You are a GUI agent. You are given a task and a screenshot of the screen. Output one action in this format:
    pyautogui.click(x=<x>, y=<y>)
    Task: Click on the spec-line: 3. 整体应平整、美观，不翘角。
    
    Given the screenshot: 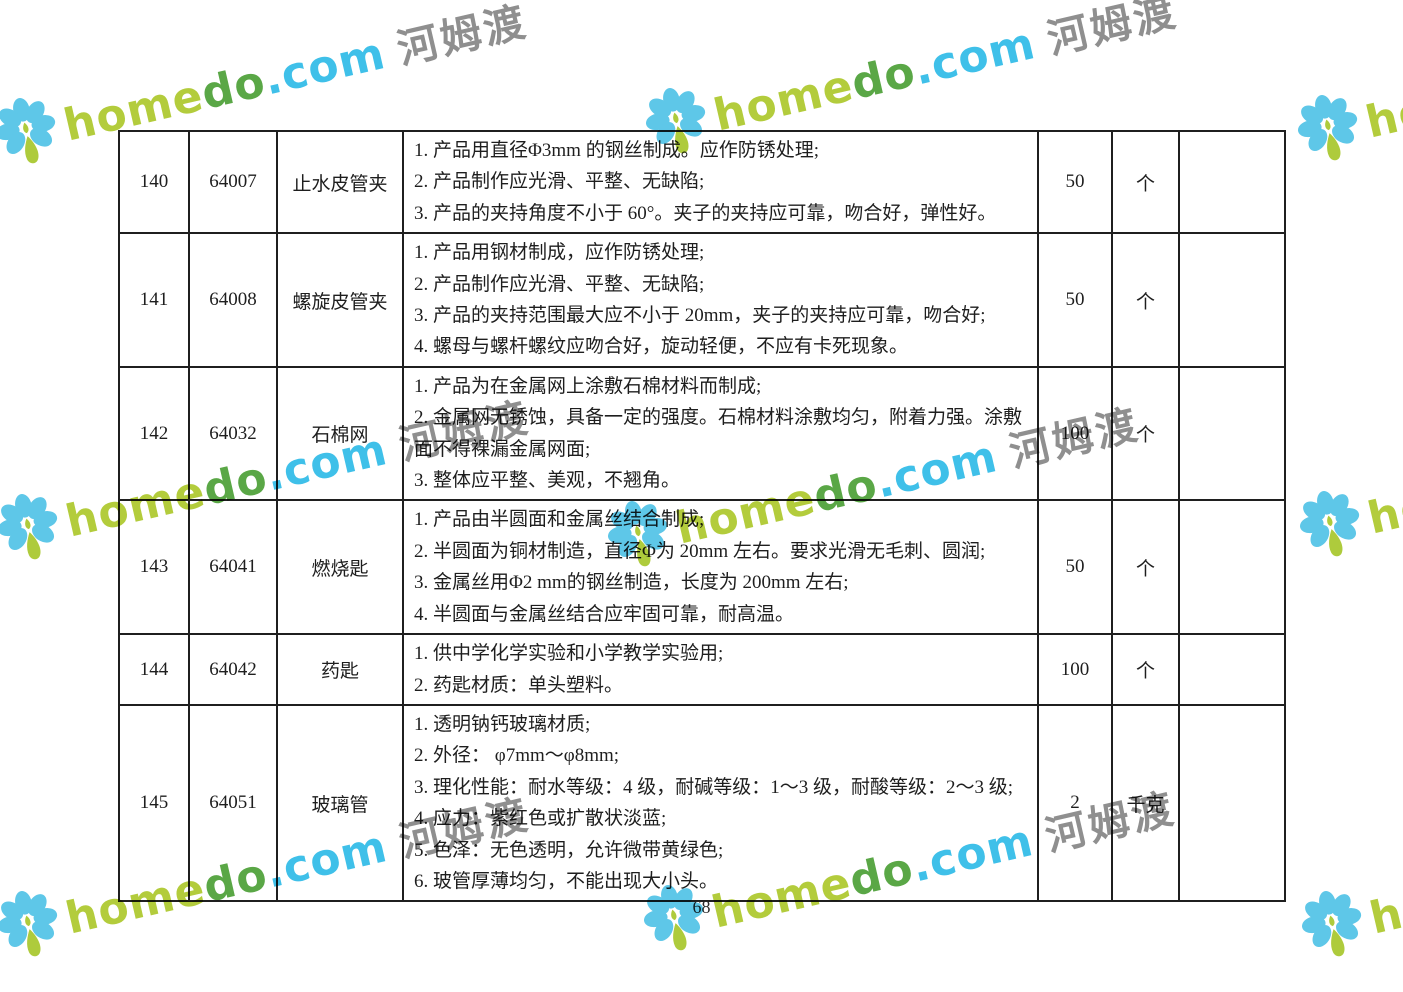 What is the action you would take?
    pyautogui.click(x=547, y=481)
    